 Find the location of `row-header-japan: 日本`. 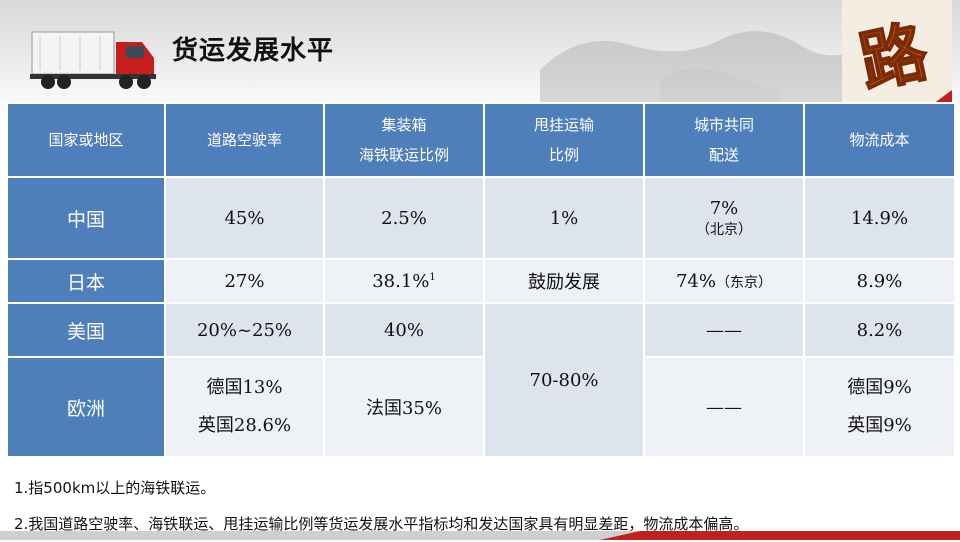

row-header-japan: 日本 is located at coordinates (86, 281).